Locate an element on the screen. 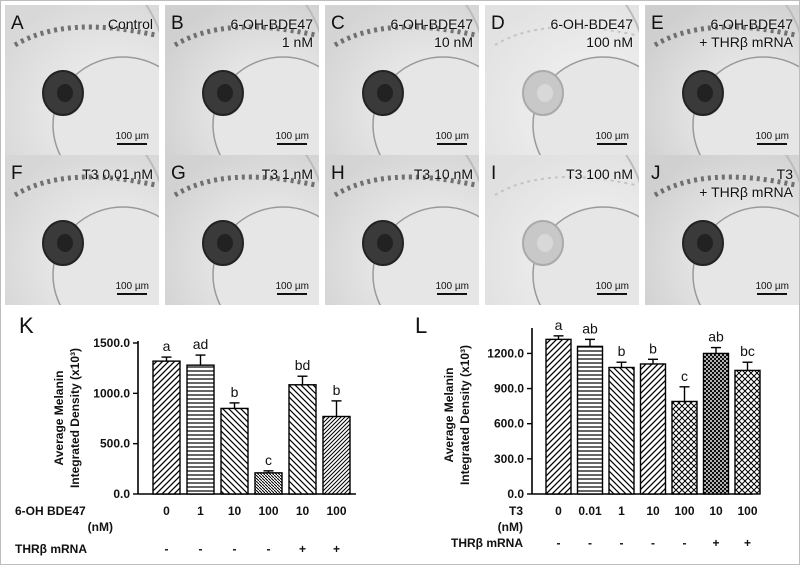 This screenshot has height=565, width=800. panel-label: D is located at coordinates (498, 23).